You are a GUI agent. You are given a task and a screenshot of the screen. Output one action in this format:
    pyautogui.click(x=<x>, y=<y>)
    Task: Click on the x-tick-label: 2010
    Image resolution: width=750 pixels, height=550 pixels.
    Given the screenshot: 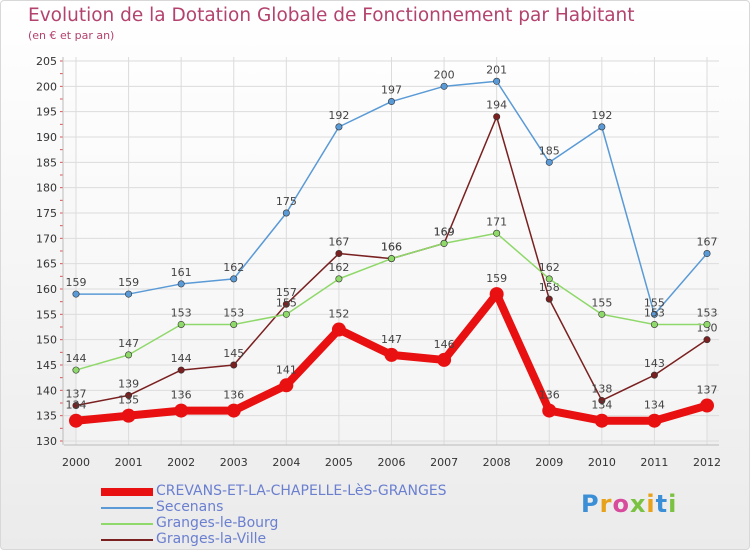 What is the action you would take?
    pyautogui.click(x=602, y=462)
    